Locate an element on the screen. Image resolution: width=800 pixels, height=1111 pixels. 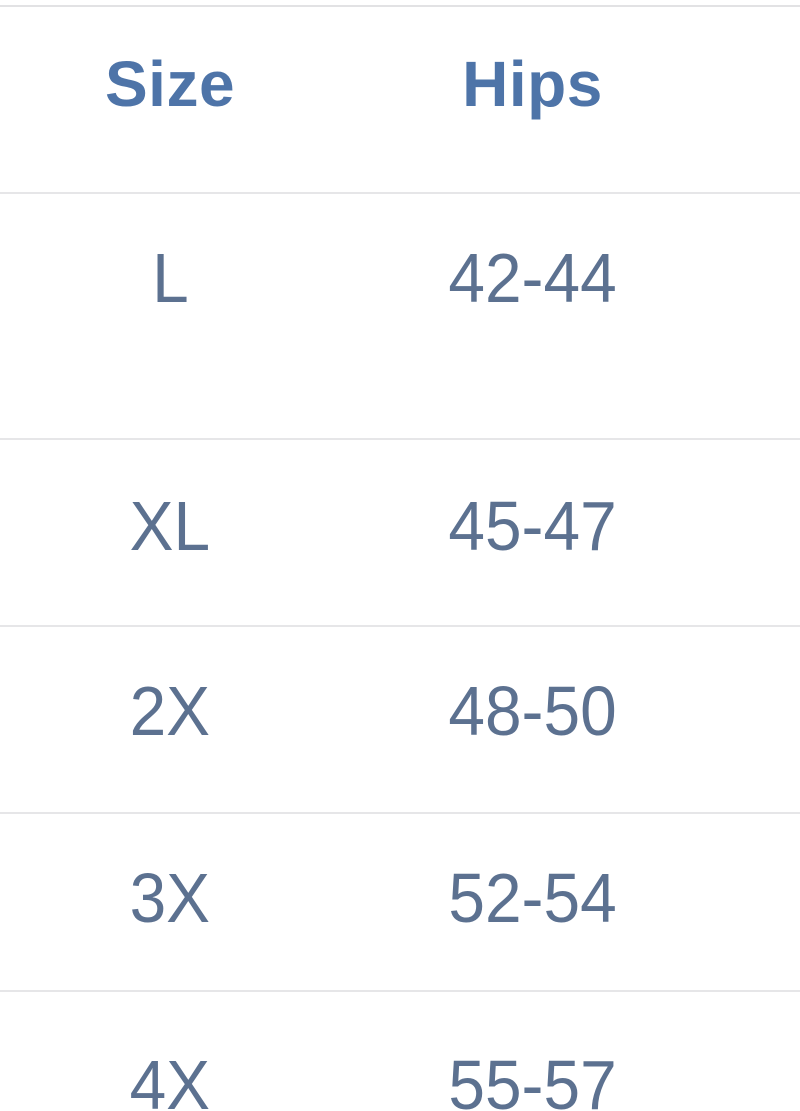
hips-value-text: 45-47 is located at coordinates (532, 526).